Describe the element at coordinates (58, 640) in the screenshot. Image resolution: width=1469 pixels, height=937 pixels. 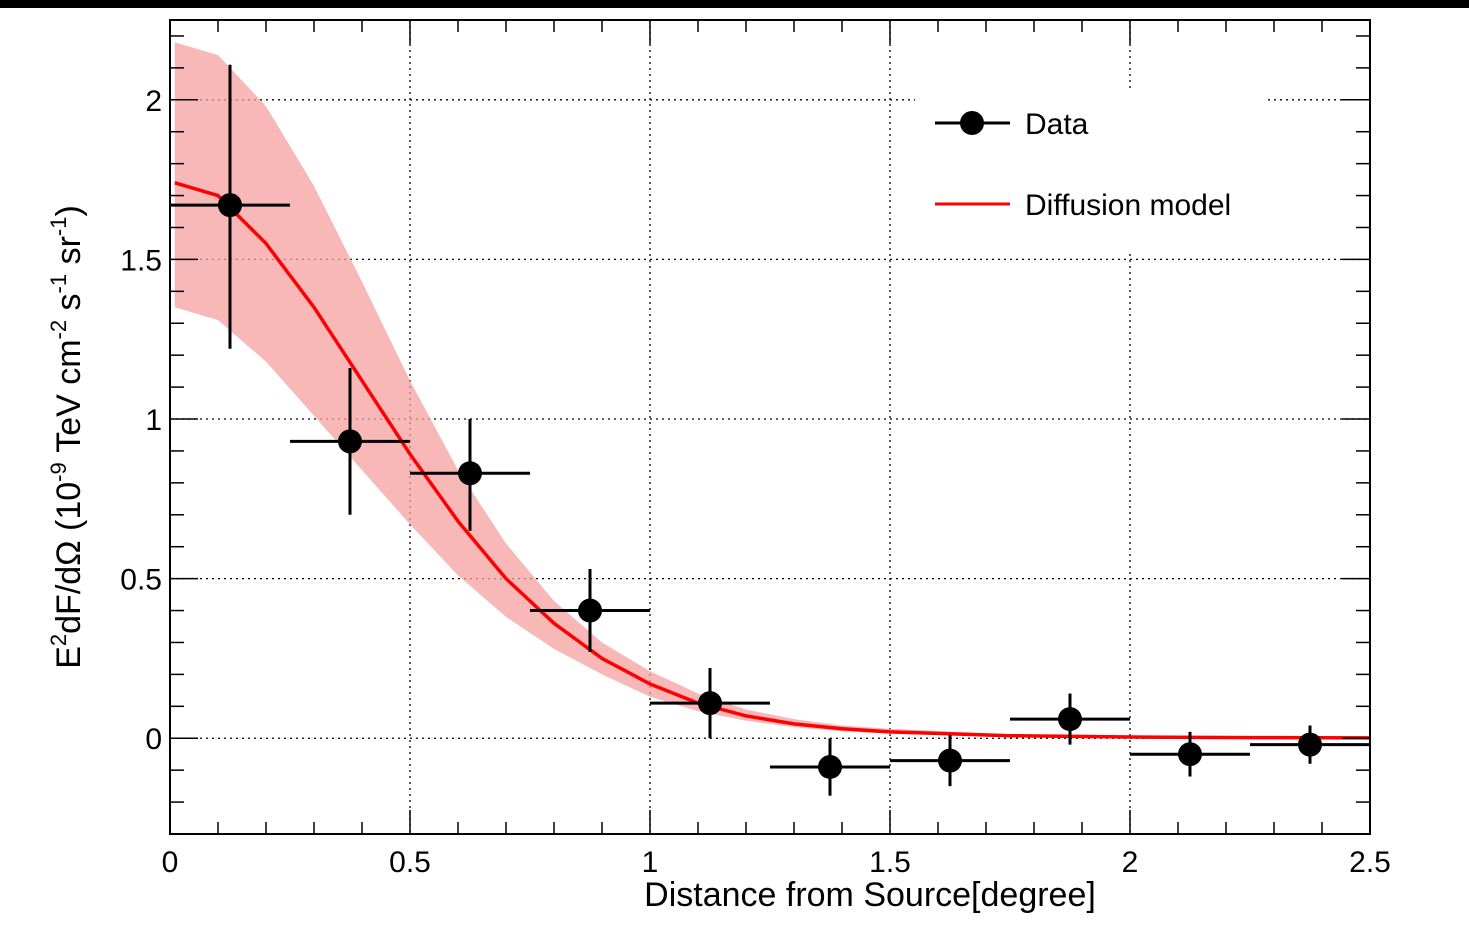
I see `y-label-base-sup: 2` at that location.